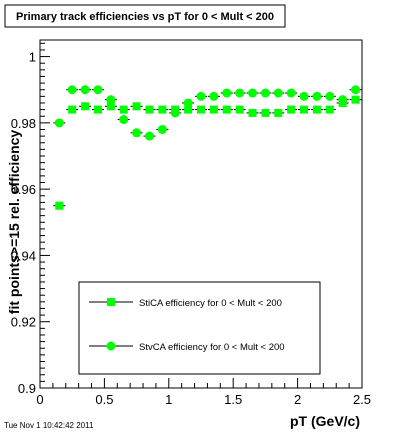  What do you see at coordinates (30, 219) in the screenshot?
I see `y-axis: 0.9 0.92 0.94 0.96 0.98 1` at bounding box center [30, 219].